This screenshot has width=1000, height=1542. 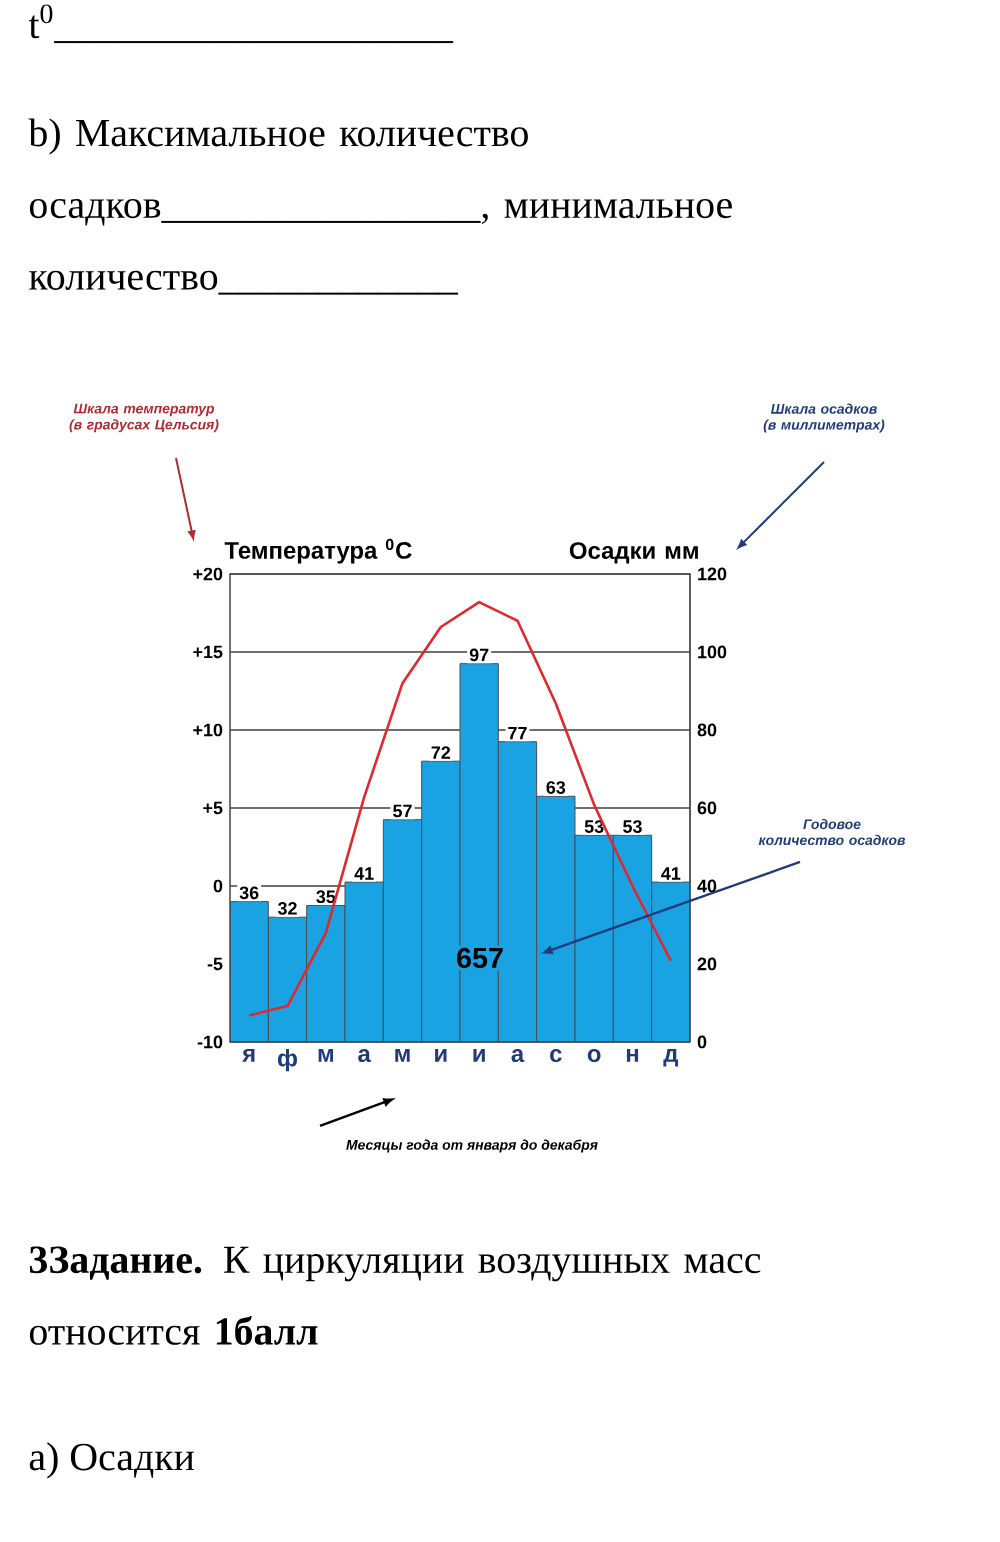 I want to click on y-tick-label: +15, so click(x=208, y=652).